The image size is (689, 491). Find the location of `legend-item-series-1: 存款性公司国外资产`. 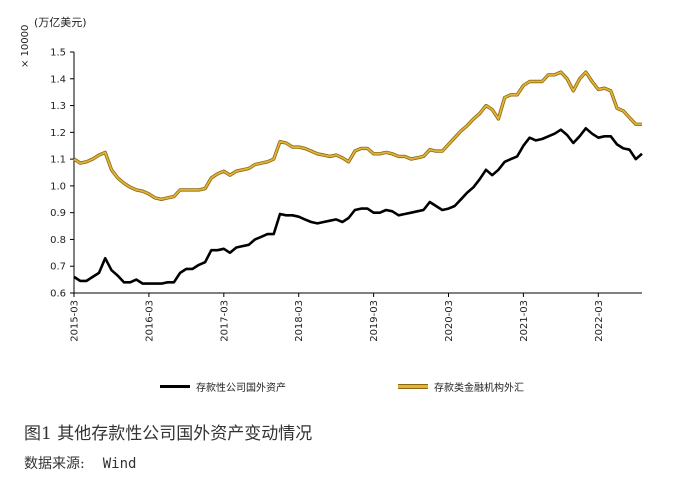

legend-item-series-1: 存款性公司国外资产 is located at coordinates (223, 386).